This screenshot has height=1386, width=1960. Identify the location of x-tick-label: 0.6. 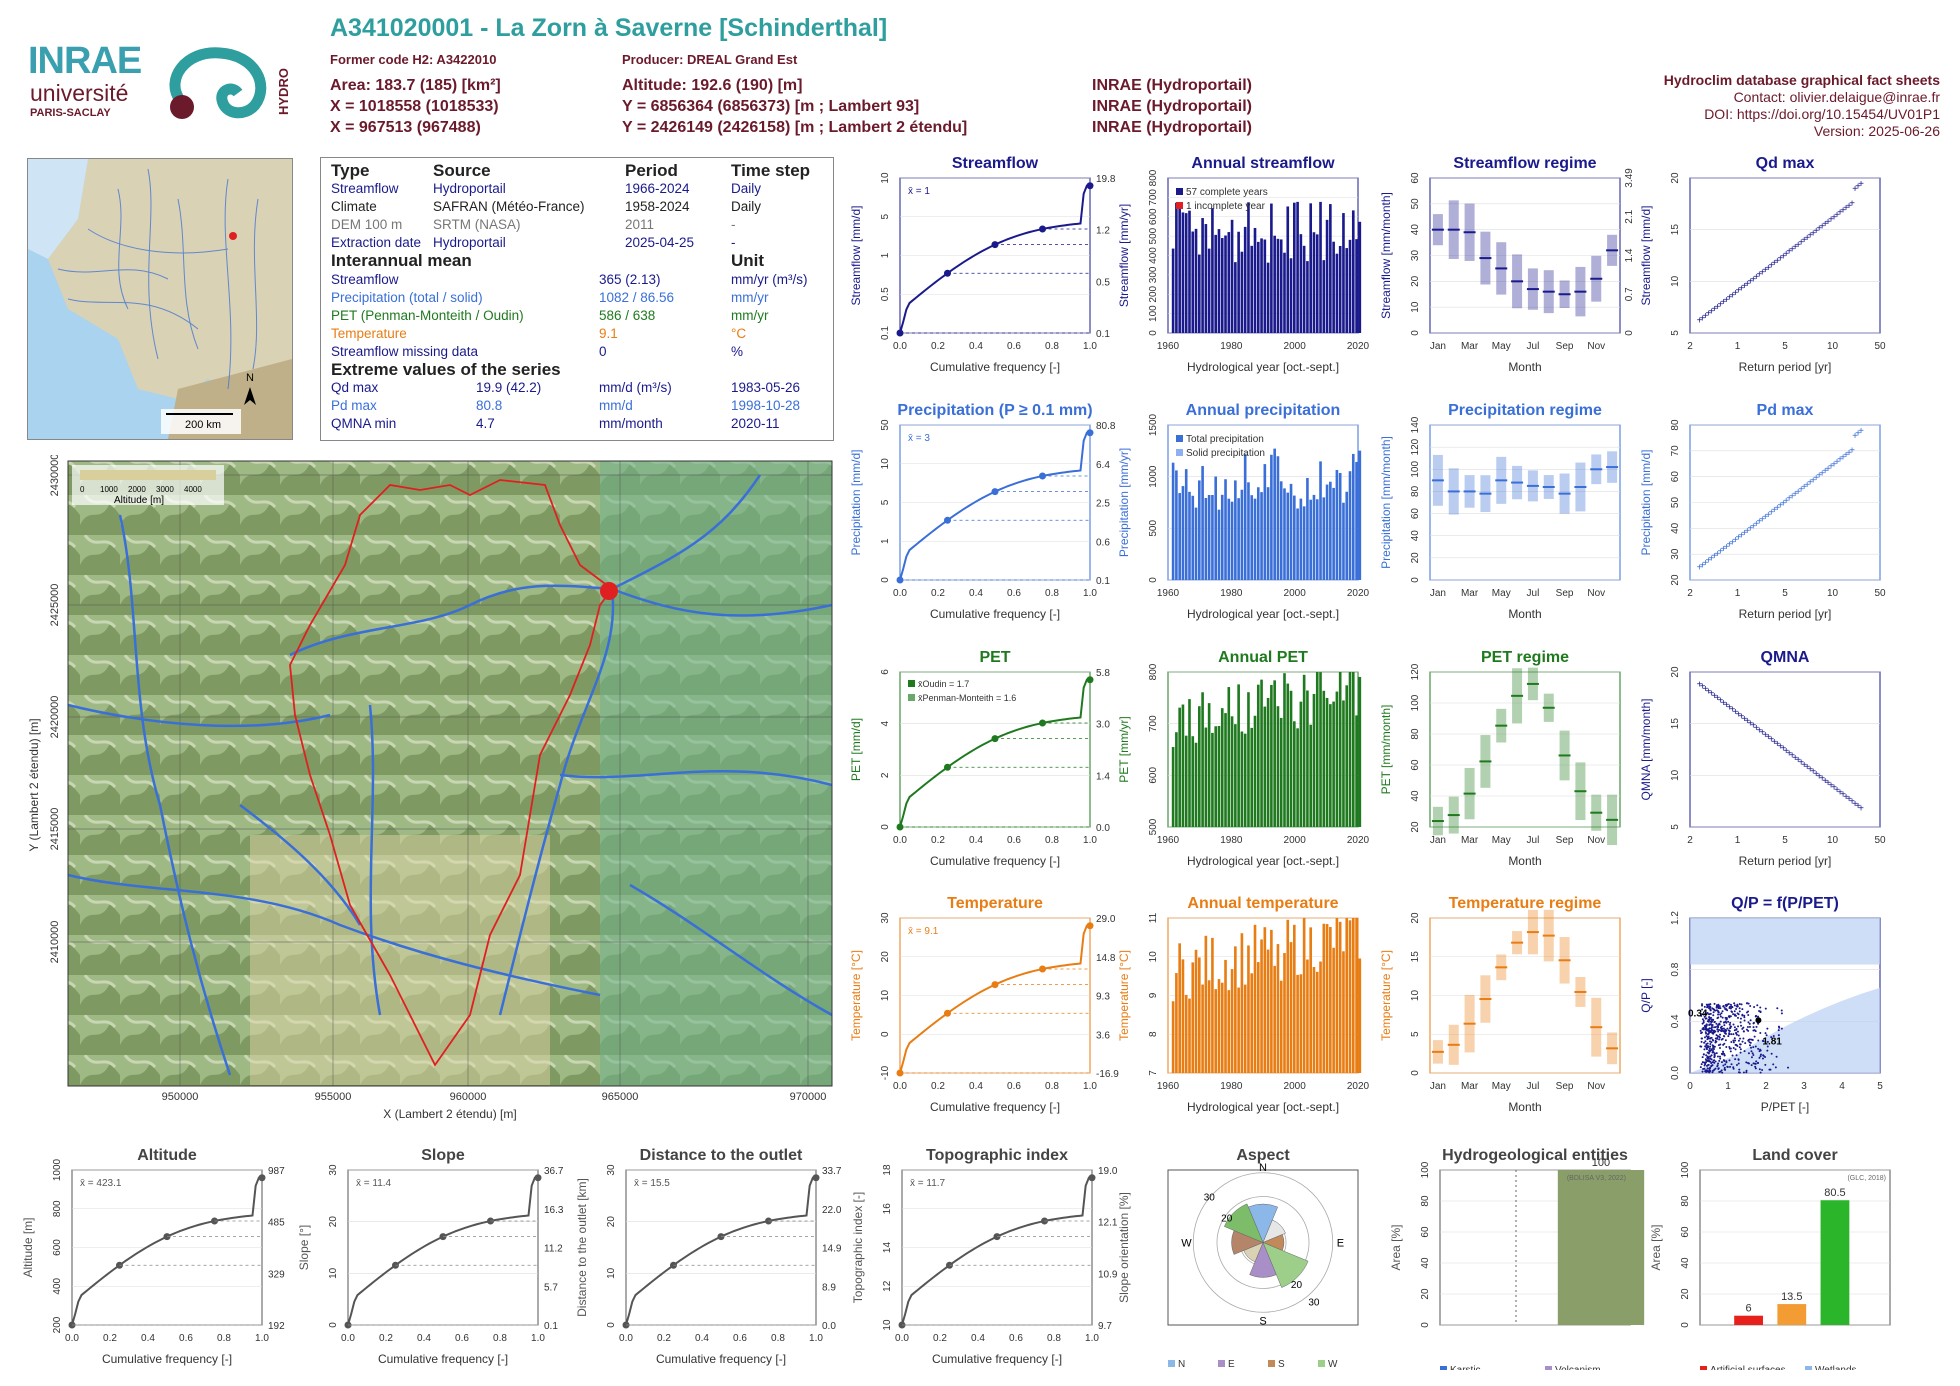
(740, 1338).